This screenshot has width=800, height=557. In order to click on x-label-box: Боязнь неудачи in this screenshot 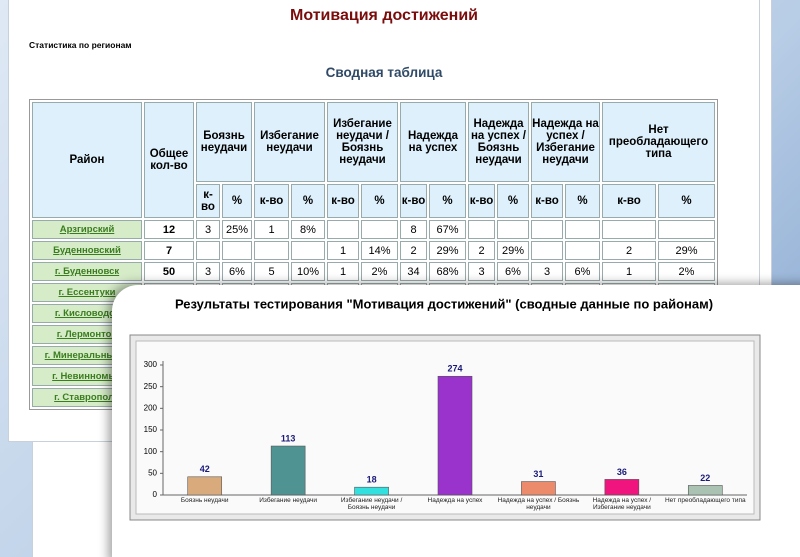, I will do `click(204, 500)`.